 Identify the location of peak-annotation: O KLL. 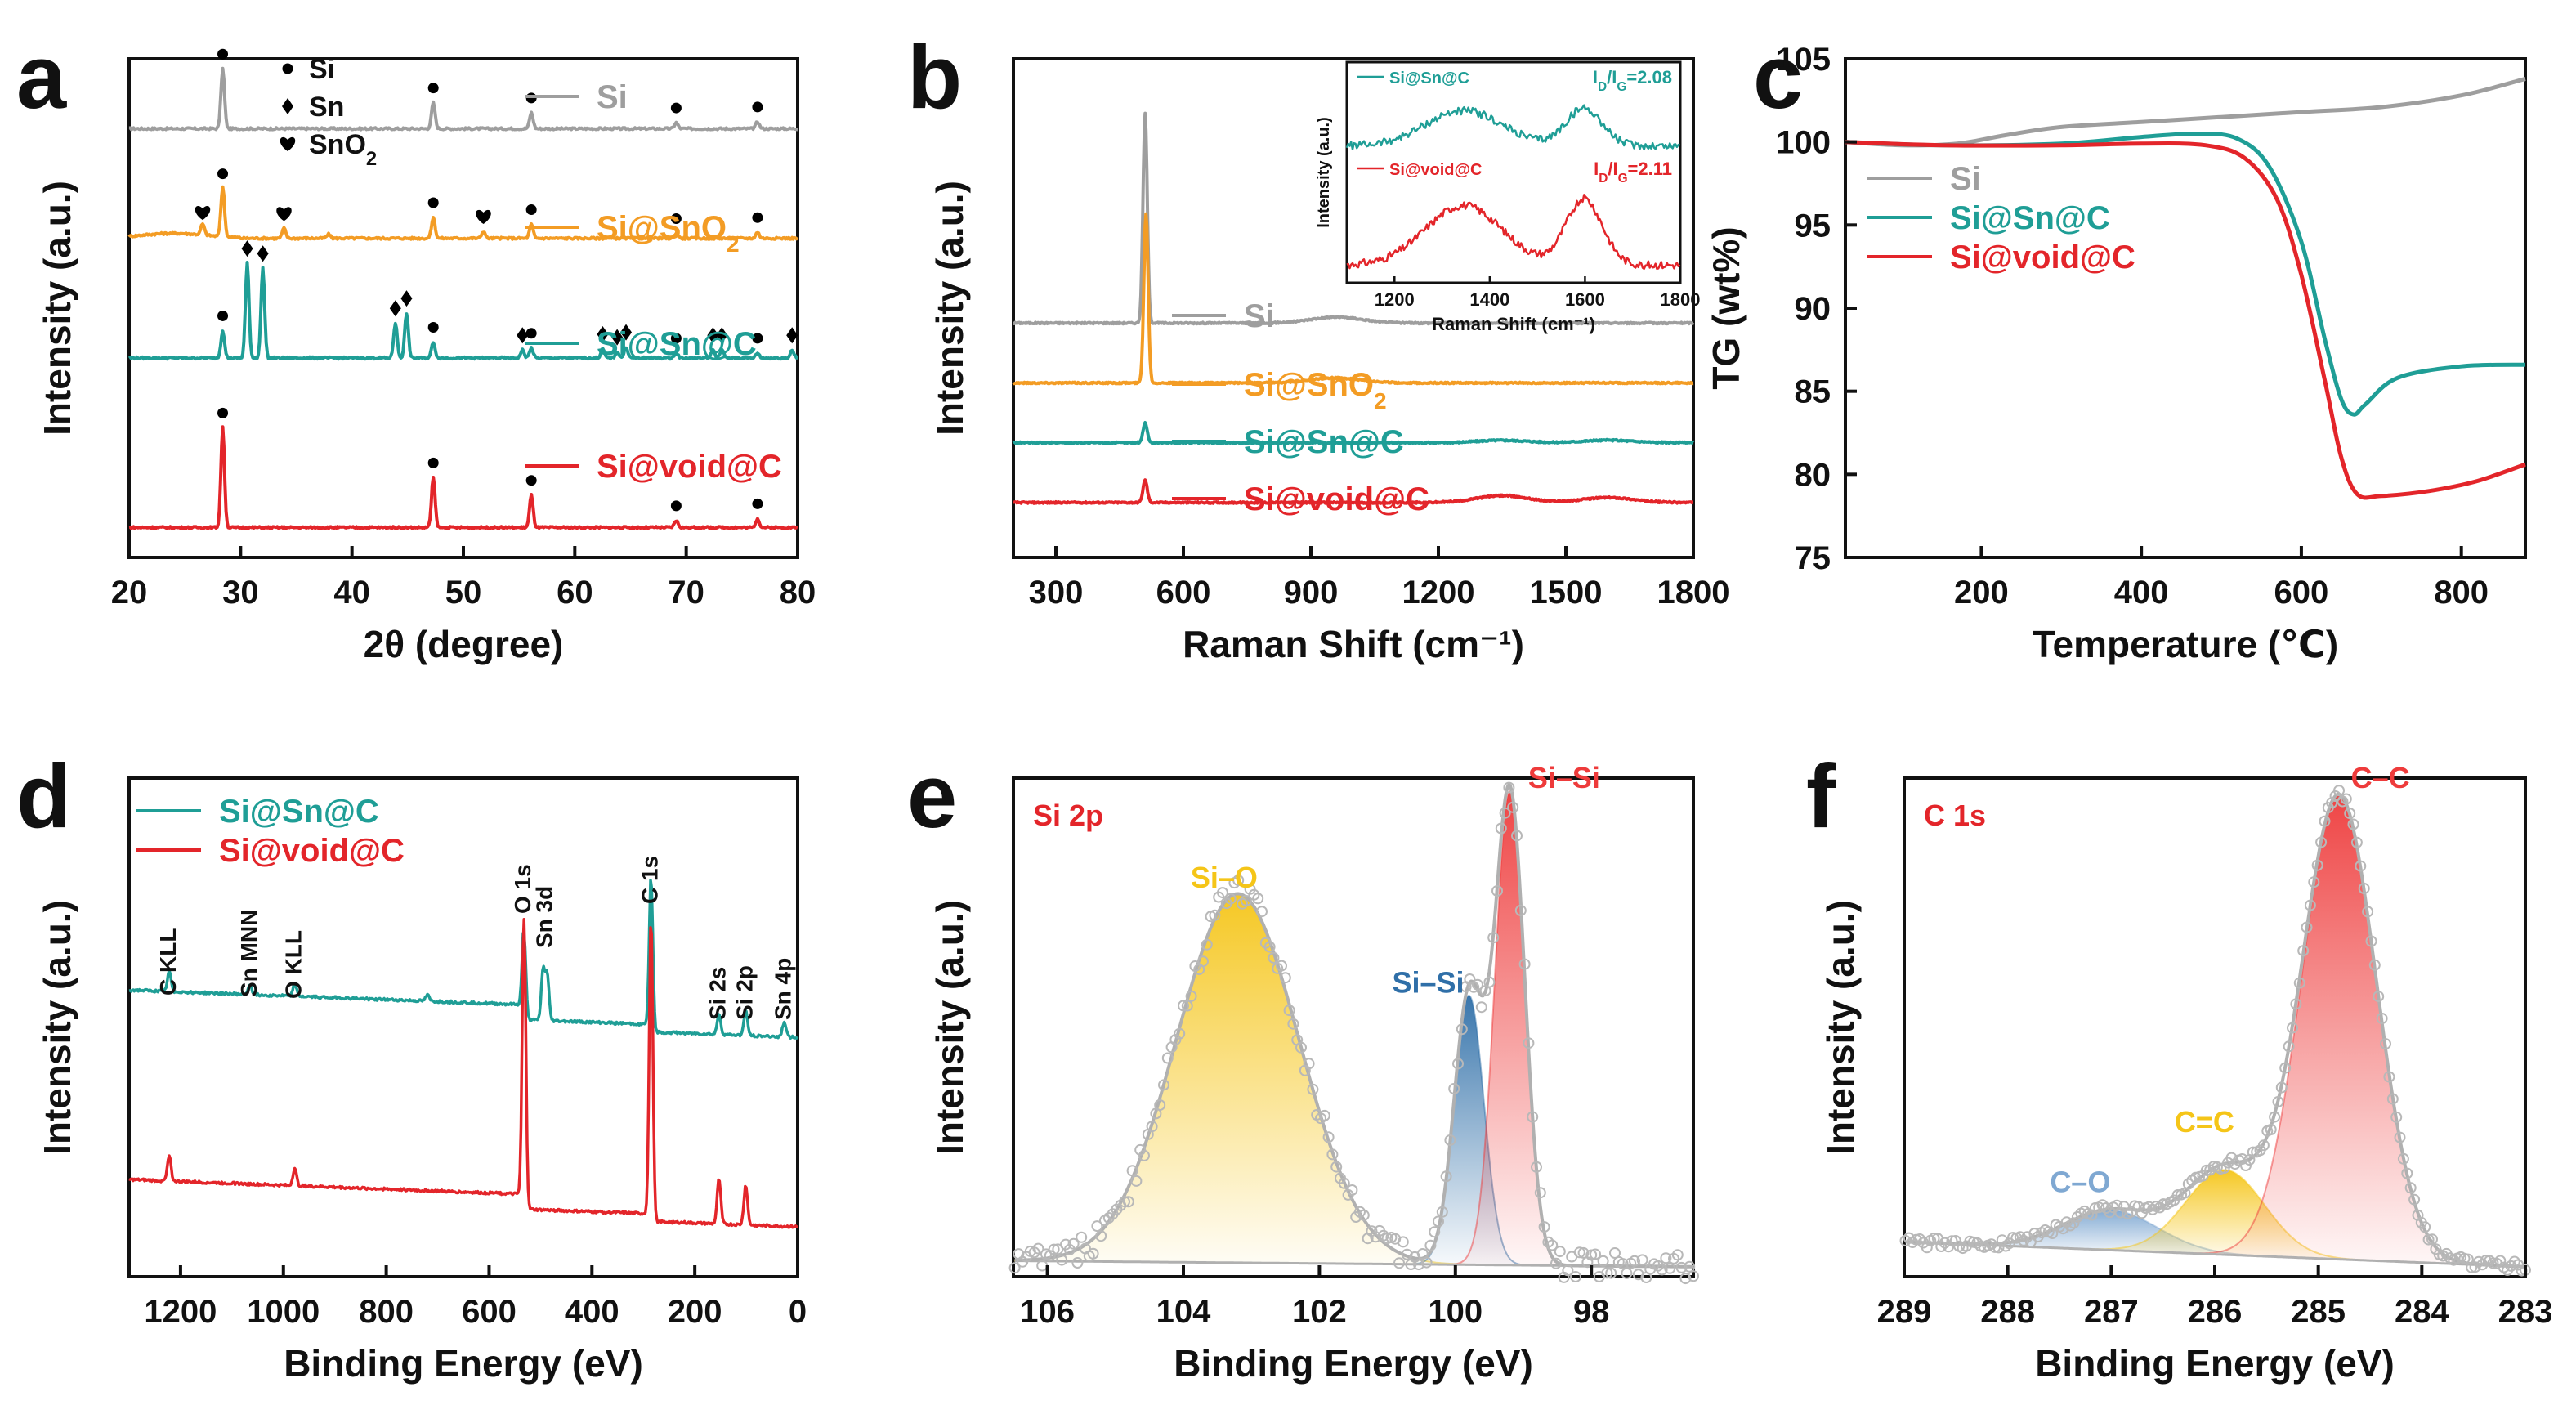
(293, 964).